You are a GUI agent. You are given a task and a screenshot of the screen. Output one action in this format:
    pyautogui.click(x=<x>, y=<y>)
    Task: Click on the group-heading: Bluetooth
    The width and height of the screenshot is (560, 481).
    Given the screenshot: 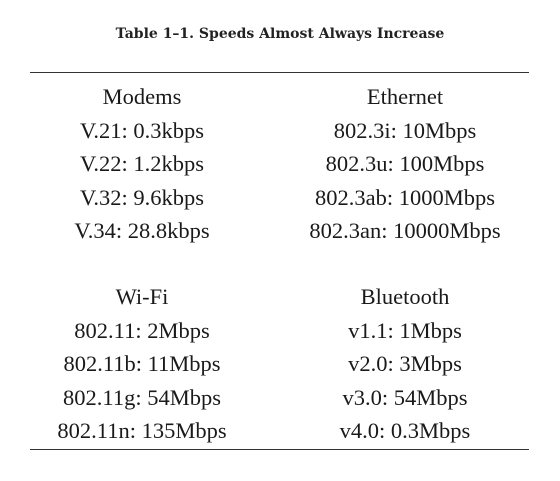 What is the action you would take?
    pyautogui.click(x=405, y=297)
    